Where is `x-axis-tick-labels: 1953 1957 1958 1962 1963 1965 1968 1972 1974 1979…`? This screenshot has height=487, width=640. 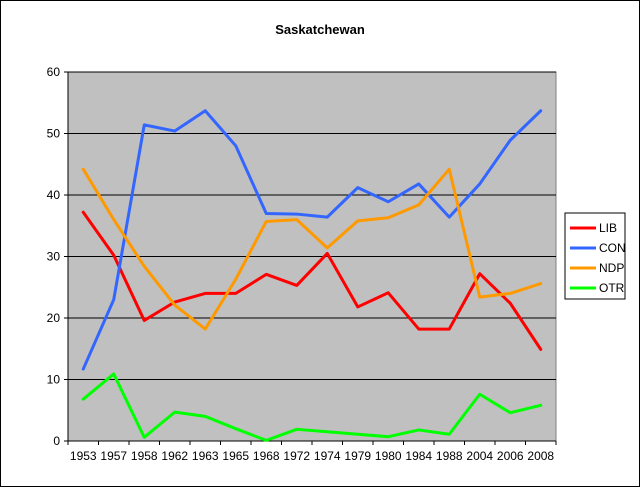 x-axis-tick-labels: 1953 1957 1958 1962 1963 1965 1968 1972 1974 1979… is located at coordinates (312, 456).